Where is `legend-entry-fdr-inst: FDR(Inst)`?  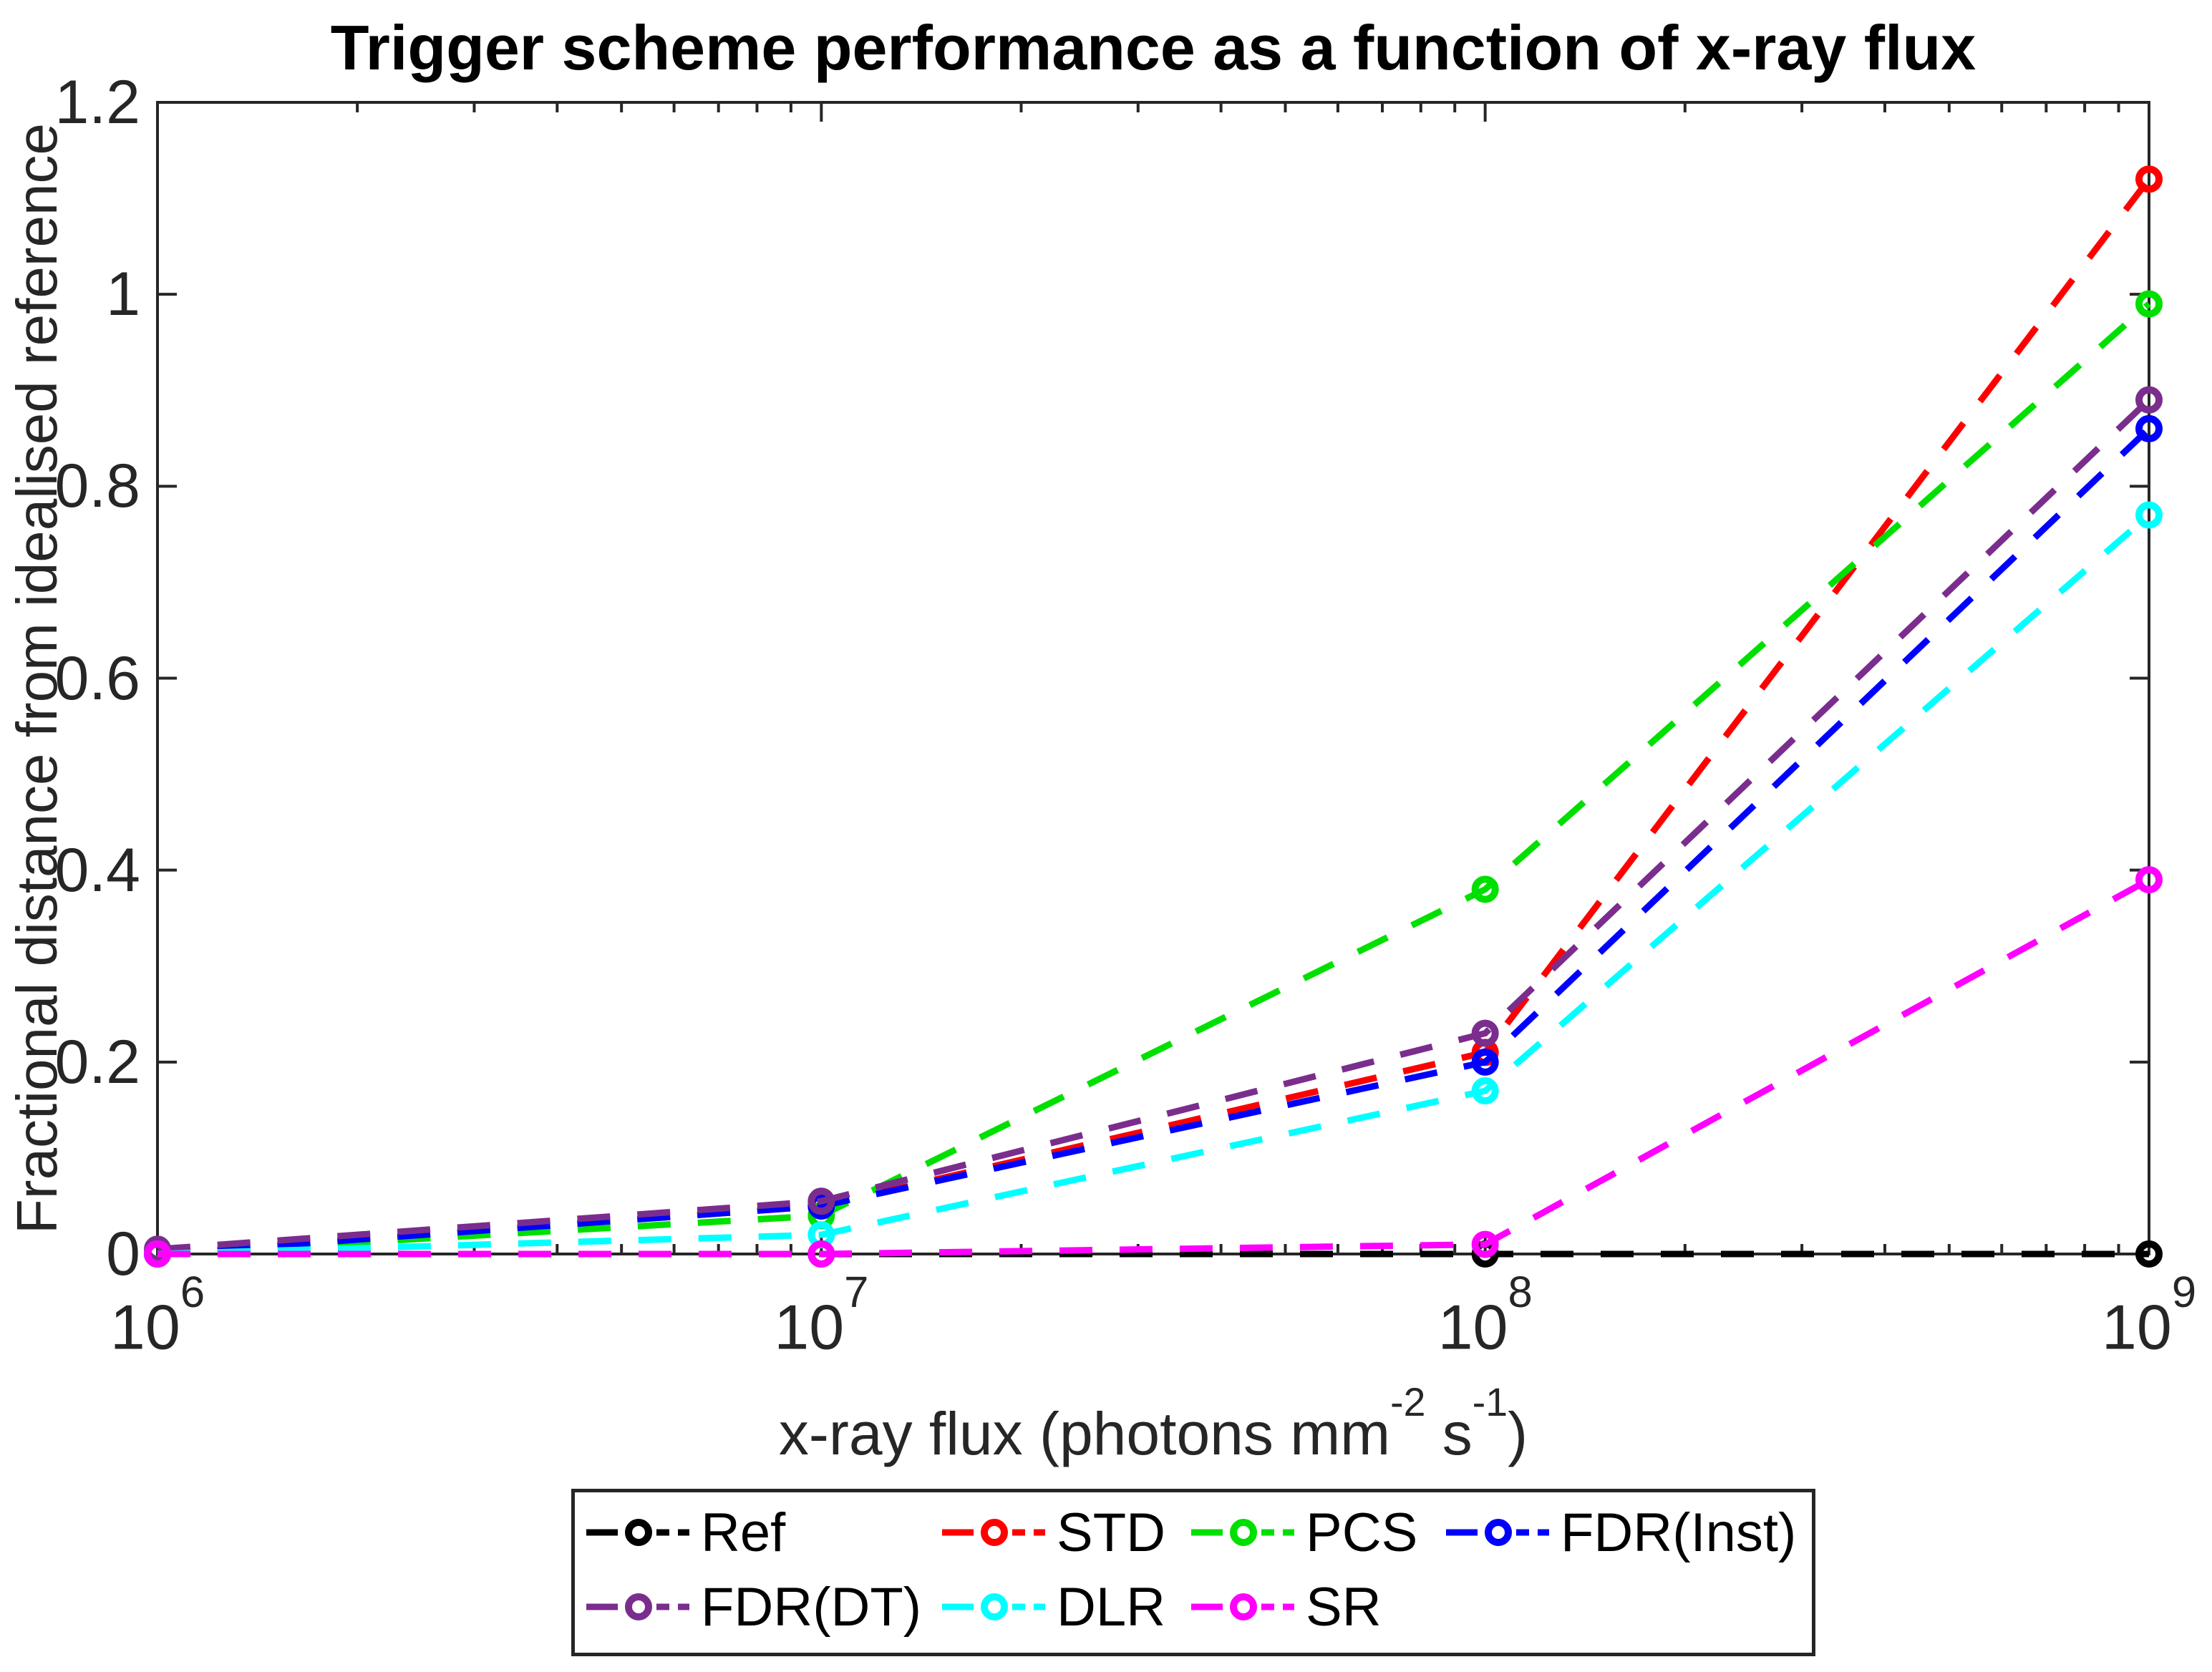
legend-entry-fdr-inst: FDR(Inst) is located at coordinates (1629, 1532).